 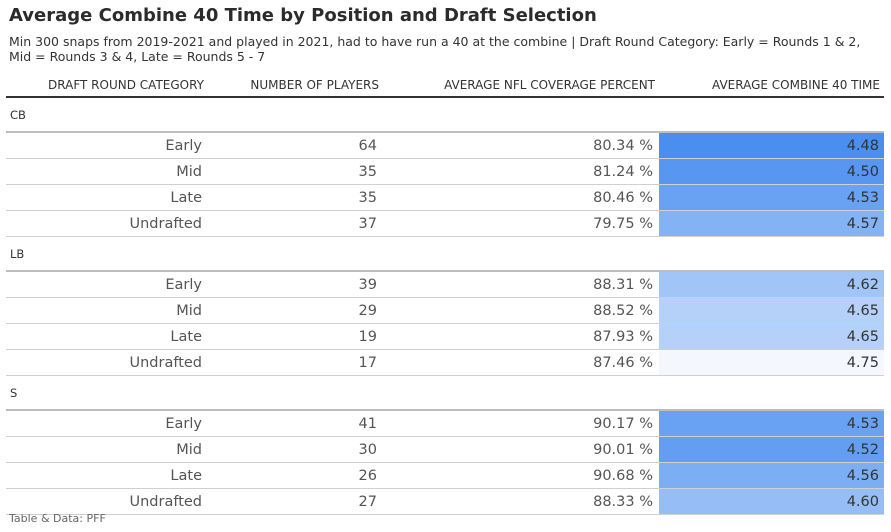 What do you see at coordinates (771, 171) in the screenshot?
I see `time-cell: 4.50` at bounding box center [771, 171].